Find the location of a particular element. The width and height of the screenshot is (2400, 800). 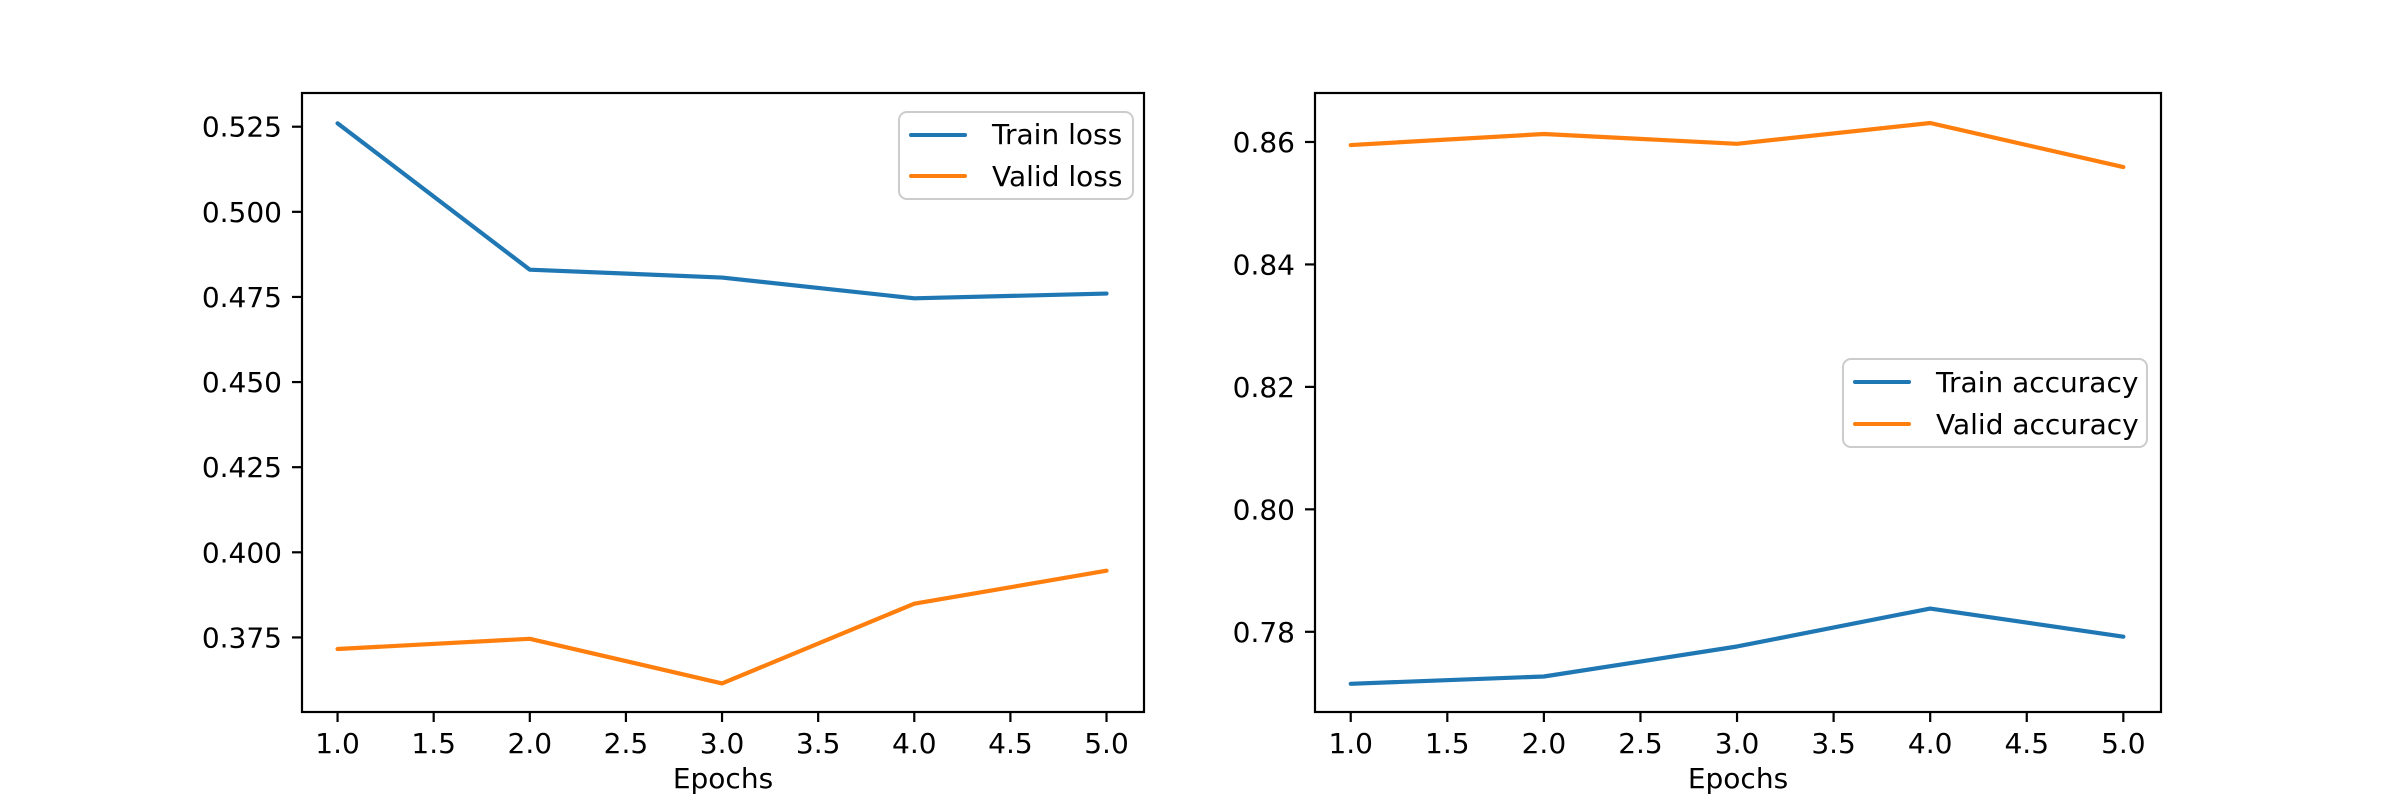

legend-row: Train accuracy is located at coordinates (1995, 382).